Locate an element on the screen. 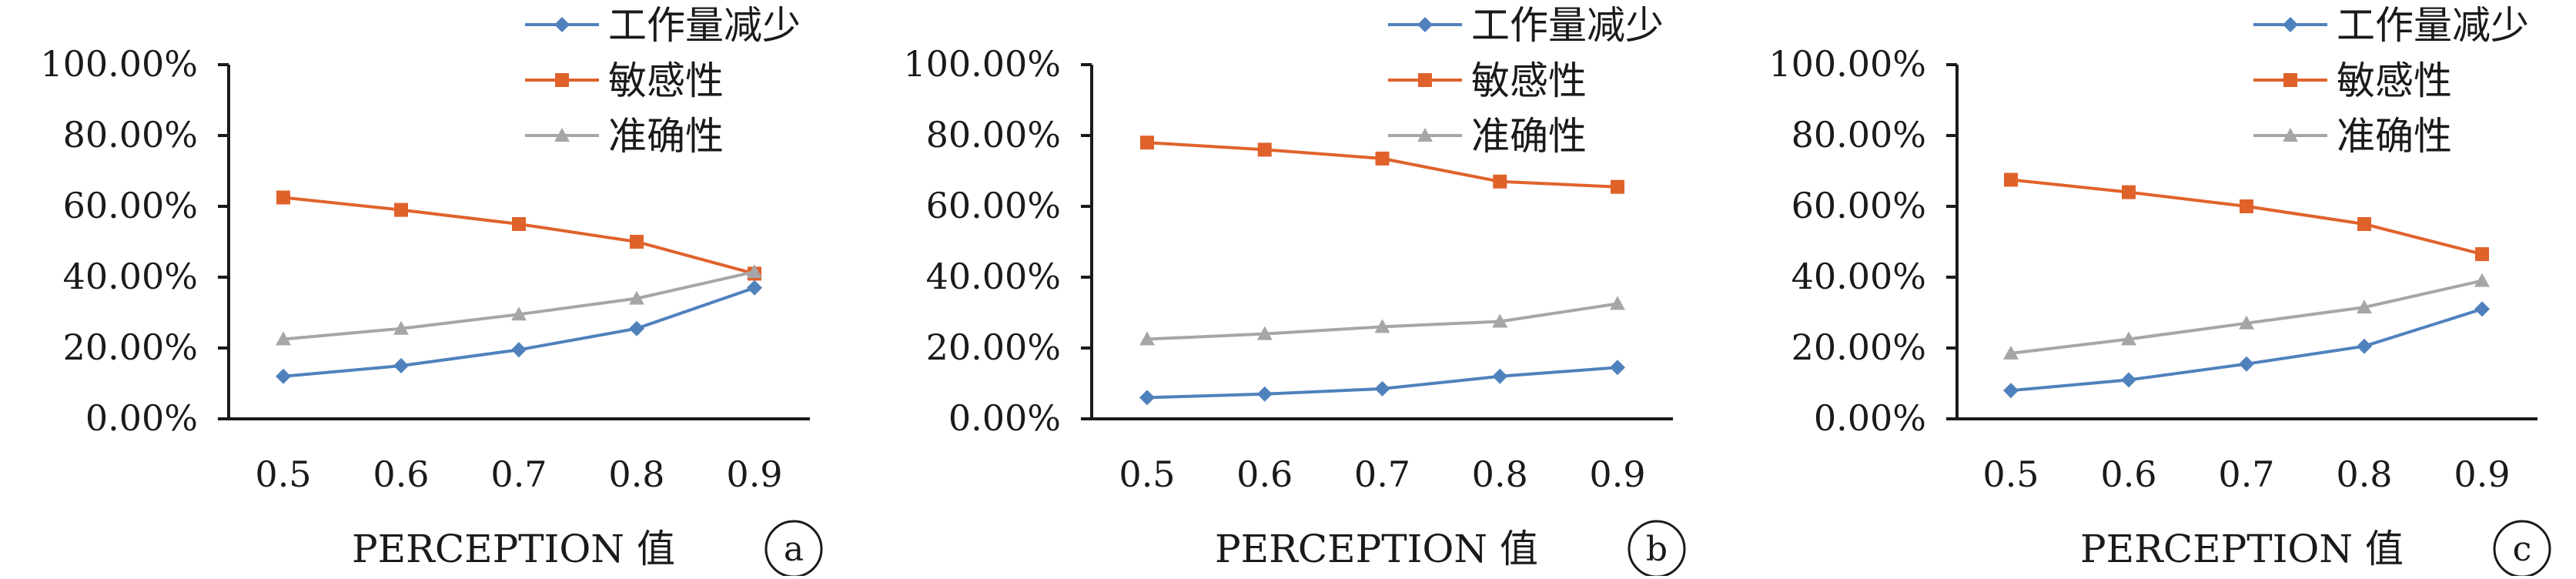 The image size is (2576, 579). y-tick-label: 80.00% is located at coordinates (994, 135).